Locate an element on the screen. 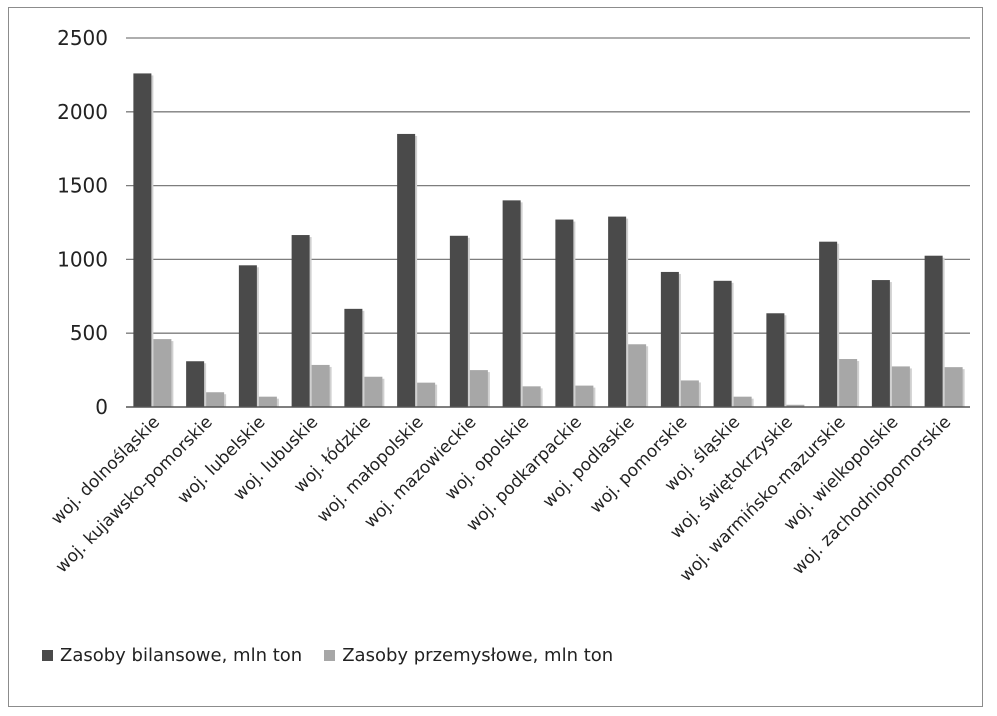  y-tick-label: 1500 is located at coordinates (82, 186).